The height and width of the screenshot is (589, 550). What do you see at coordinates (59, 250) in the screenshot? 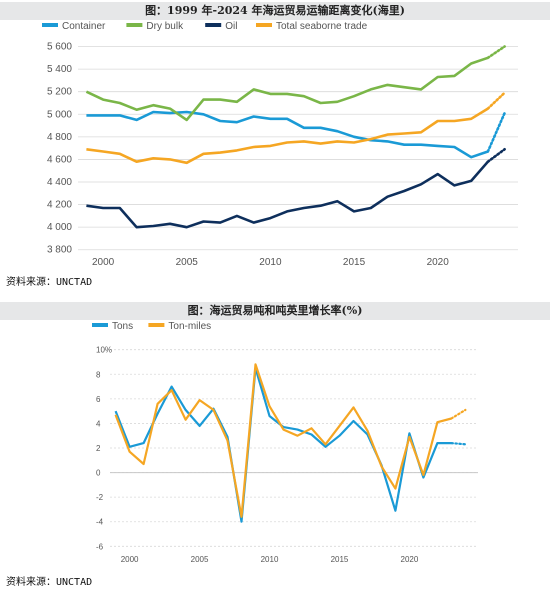
I see `y-tick-label: 3 800` at bounding box center [59, 250].